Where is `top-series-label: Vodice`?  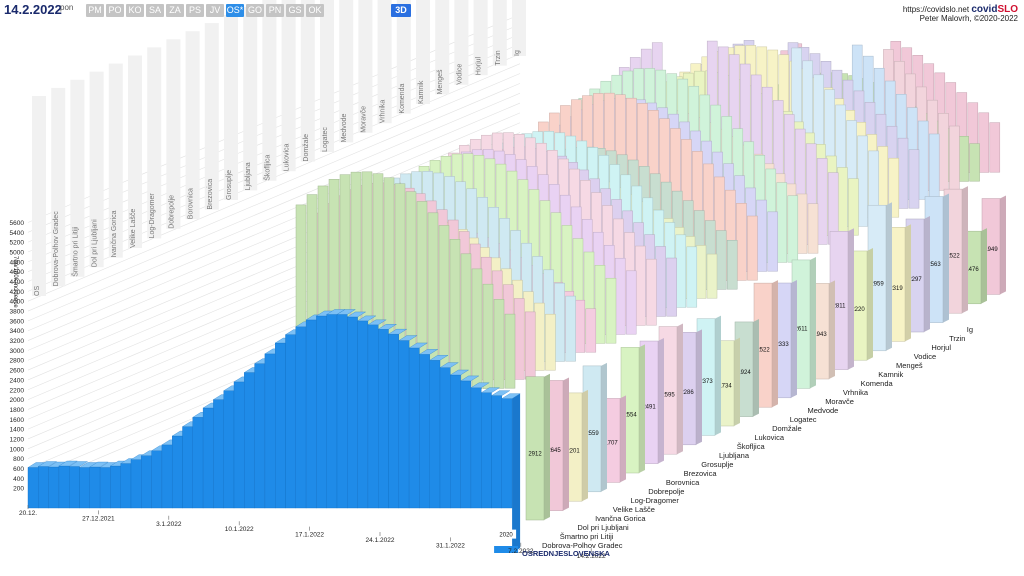 top-series-label: Vodice is located at coordinates (459, 74).